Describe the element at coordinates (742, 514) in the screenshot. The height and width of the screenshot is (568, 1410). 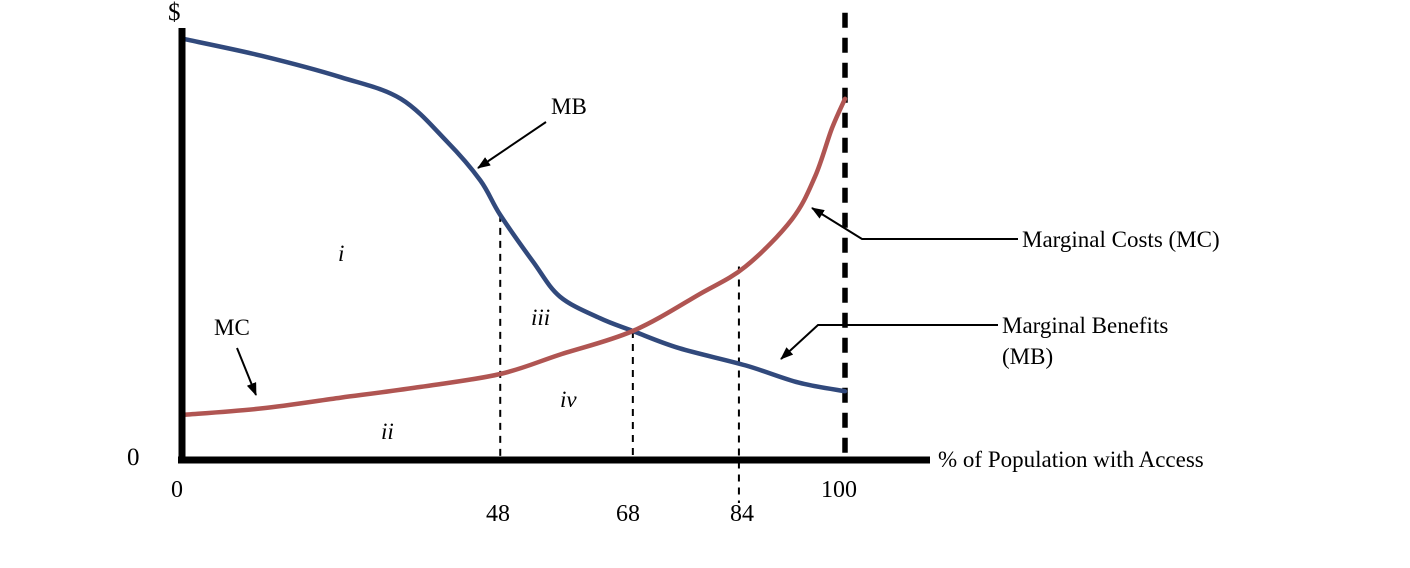
I see `x-tick-84: 84` at that location.